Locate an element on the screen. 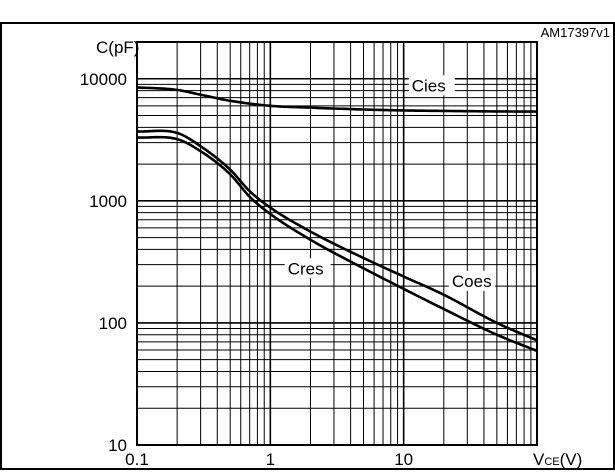 The image size is (615, 475). series-label-coes: Coes is located at coordinates (472, 281).